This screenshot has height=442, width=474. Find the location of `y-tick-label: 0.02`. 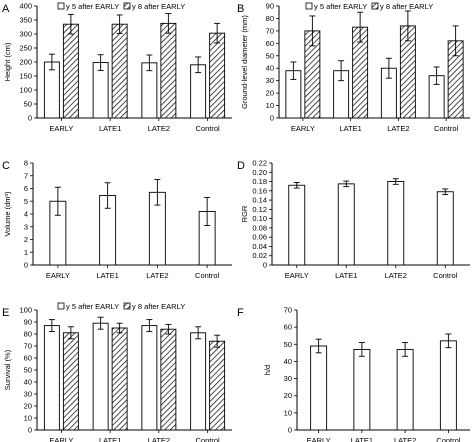

y-tick-label: 0.02 is located at coordinates (259, 255).